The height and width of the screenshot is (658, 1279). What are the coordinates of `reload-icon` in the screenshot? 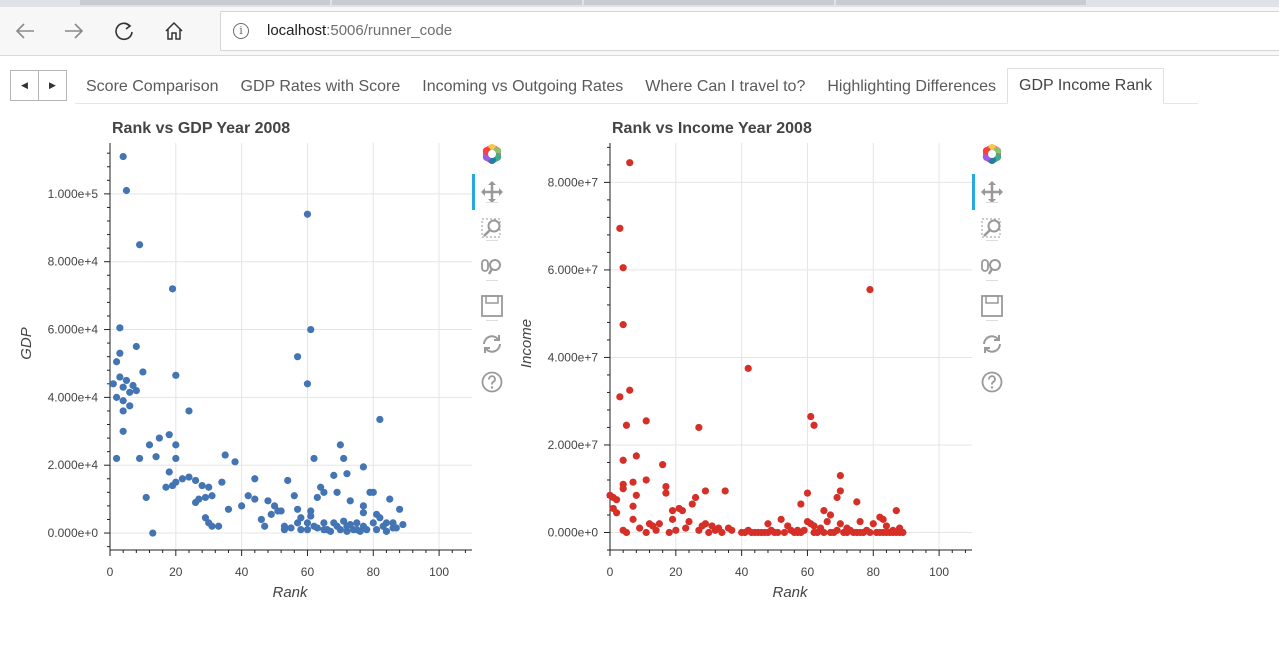 It's located at (124, 31).